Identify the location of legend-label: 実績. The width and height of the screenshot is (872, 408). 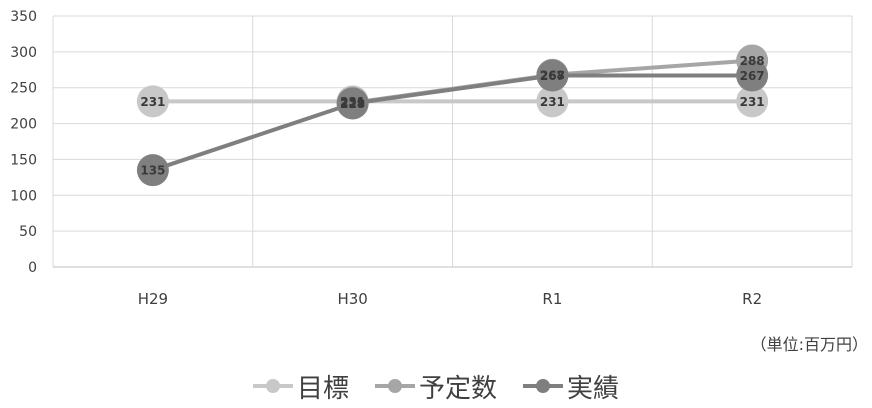
(593, 388).